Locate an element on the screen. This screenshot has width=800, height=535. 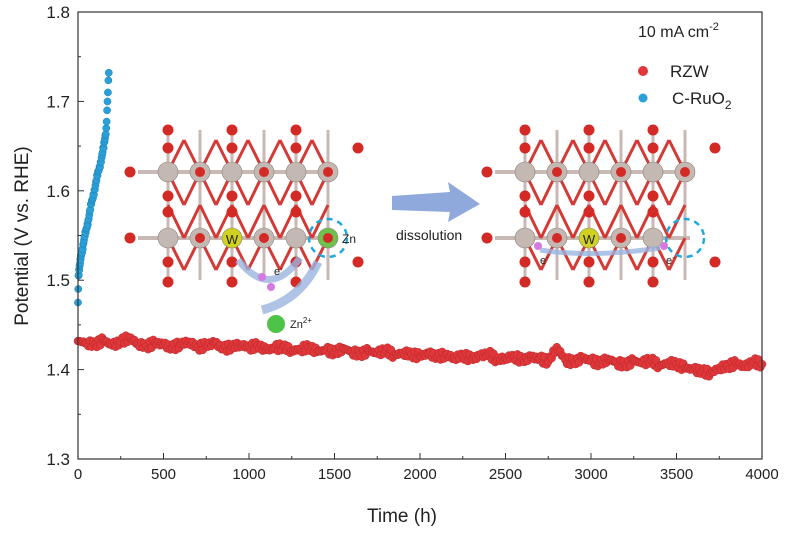
crystal-structure: W Zn is located at coordinates (244, 206).